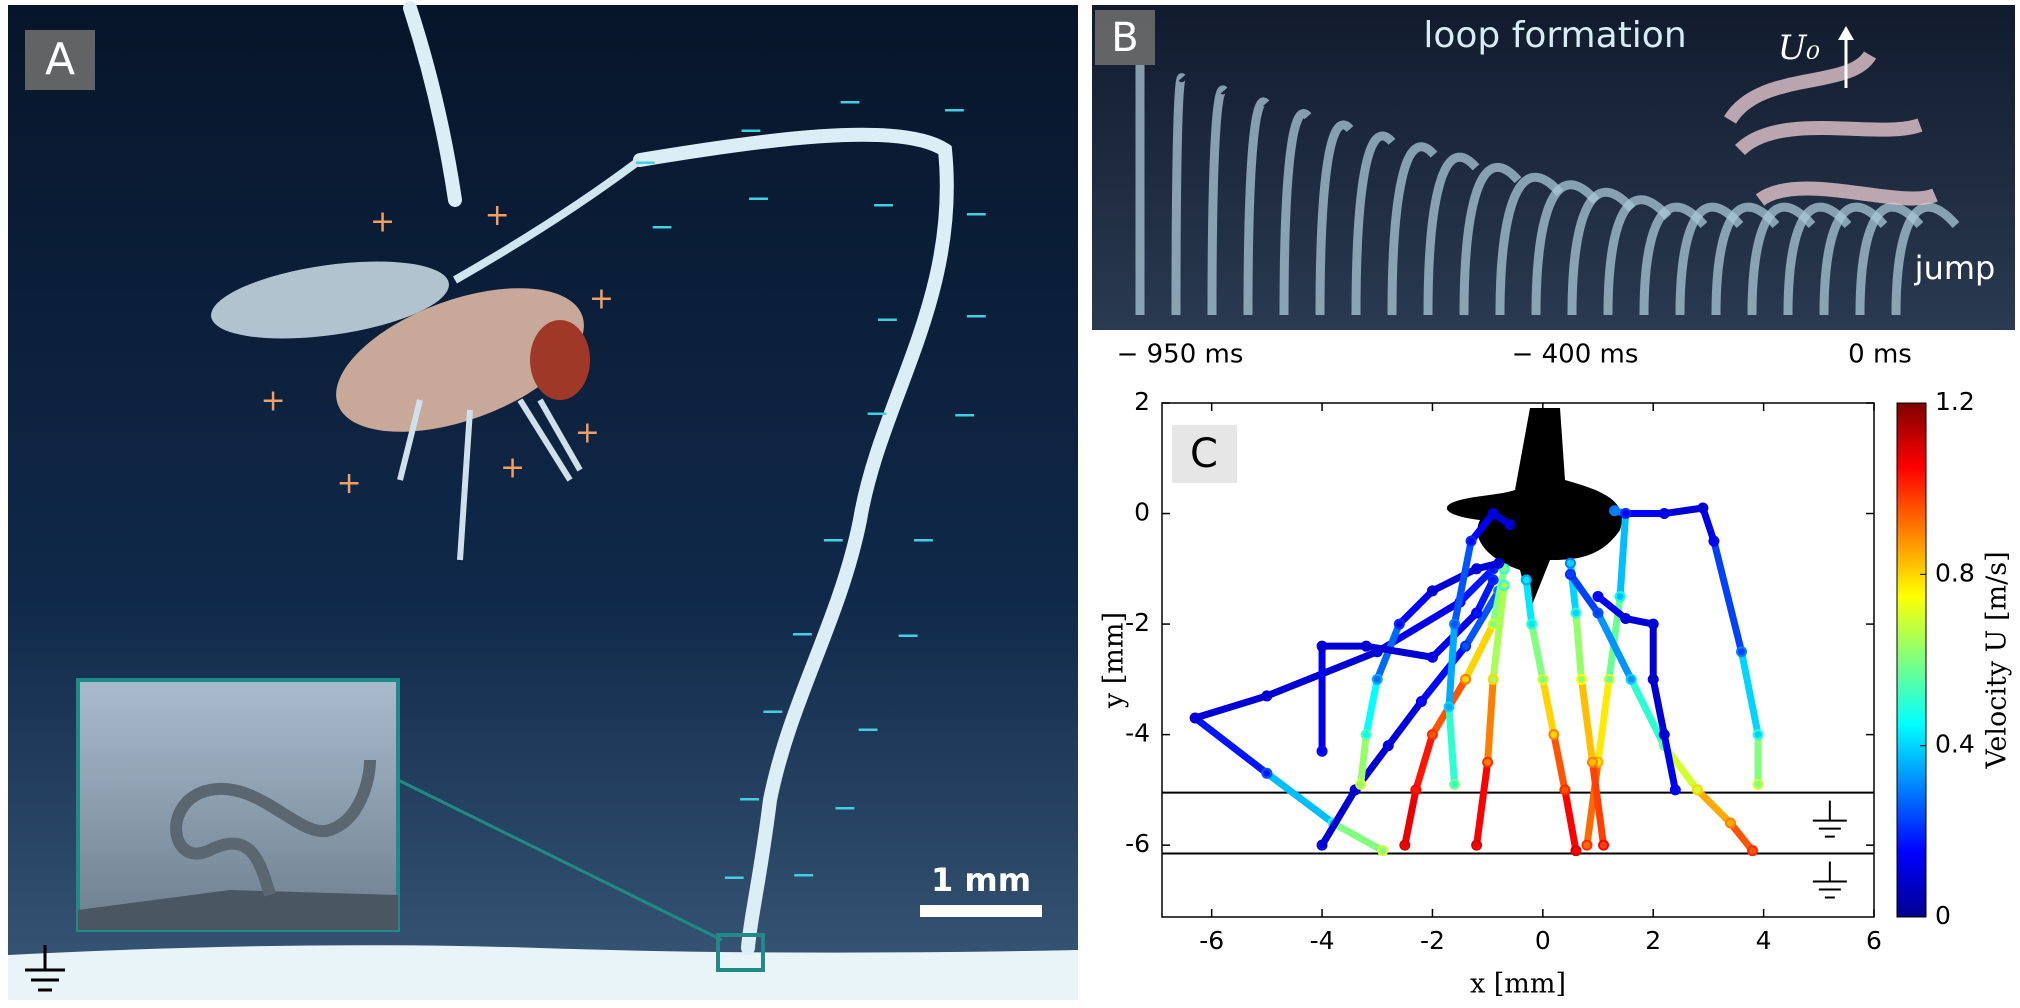 This screenshot has height=1008, width=2020. I want to click on y-tick-label: -6, so click(1137, 843).